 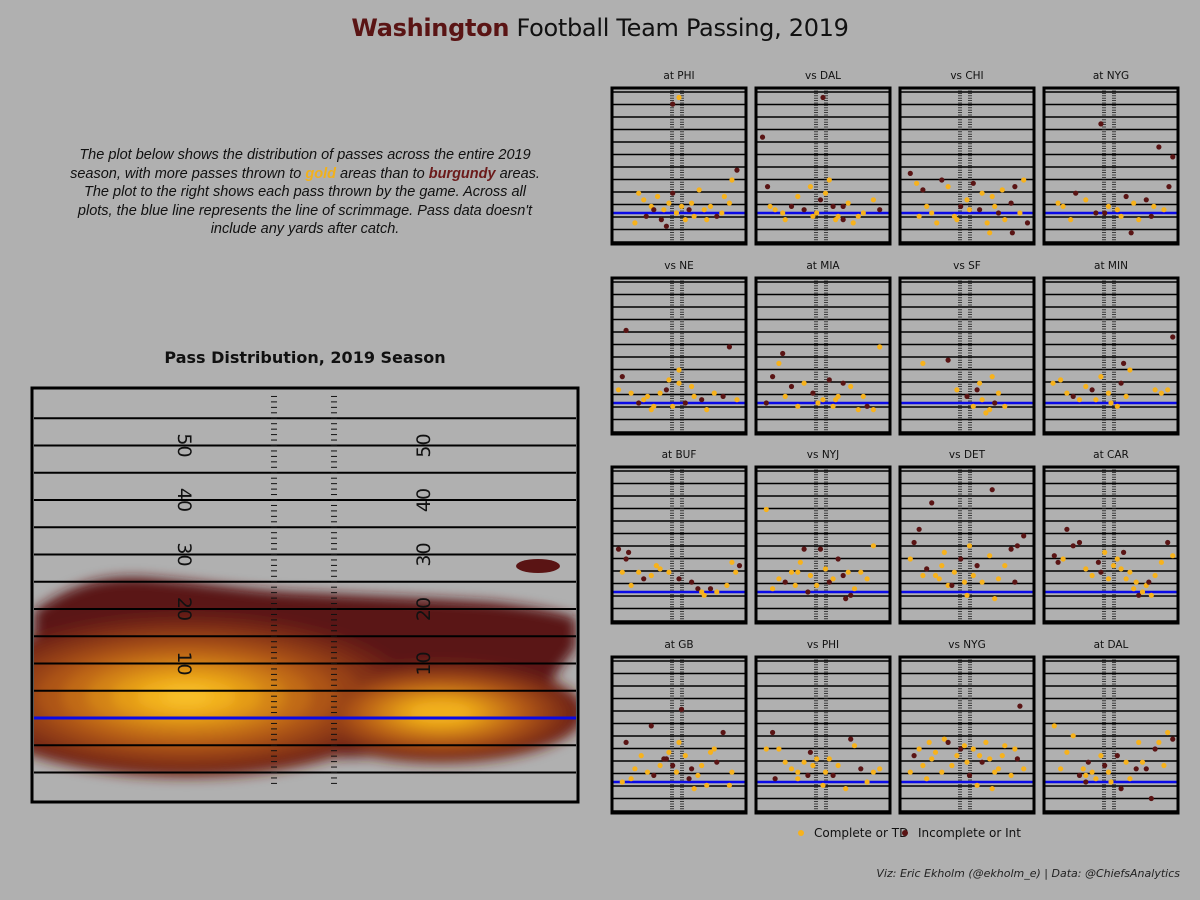 What do you see at coordinates (424, 554) in the screenshot?
I see `field-number-right: 30` at bounding box center [424, 554].